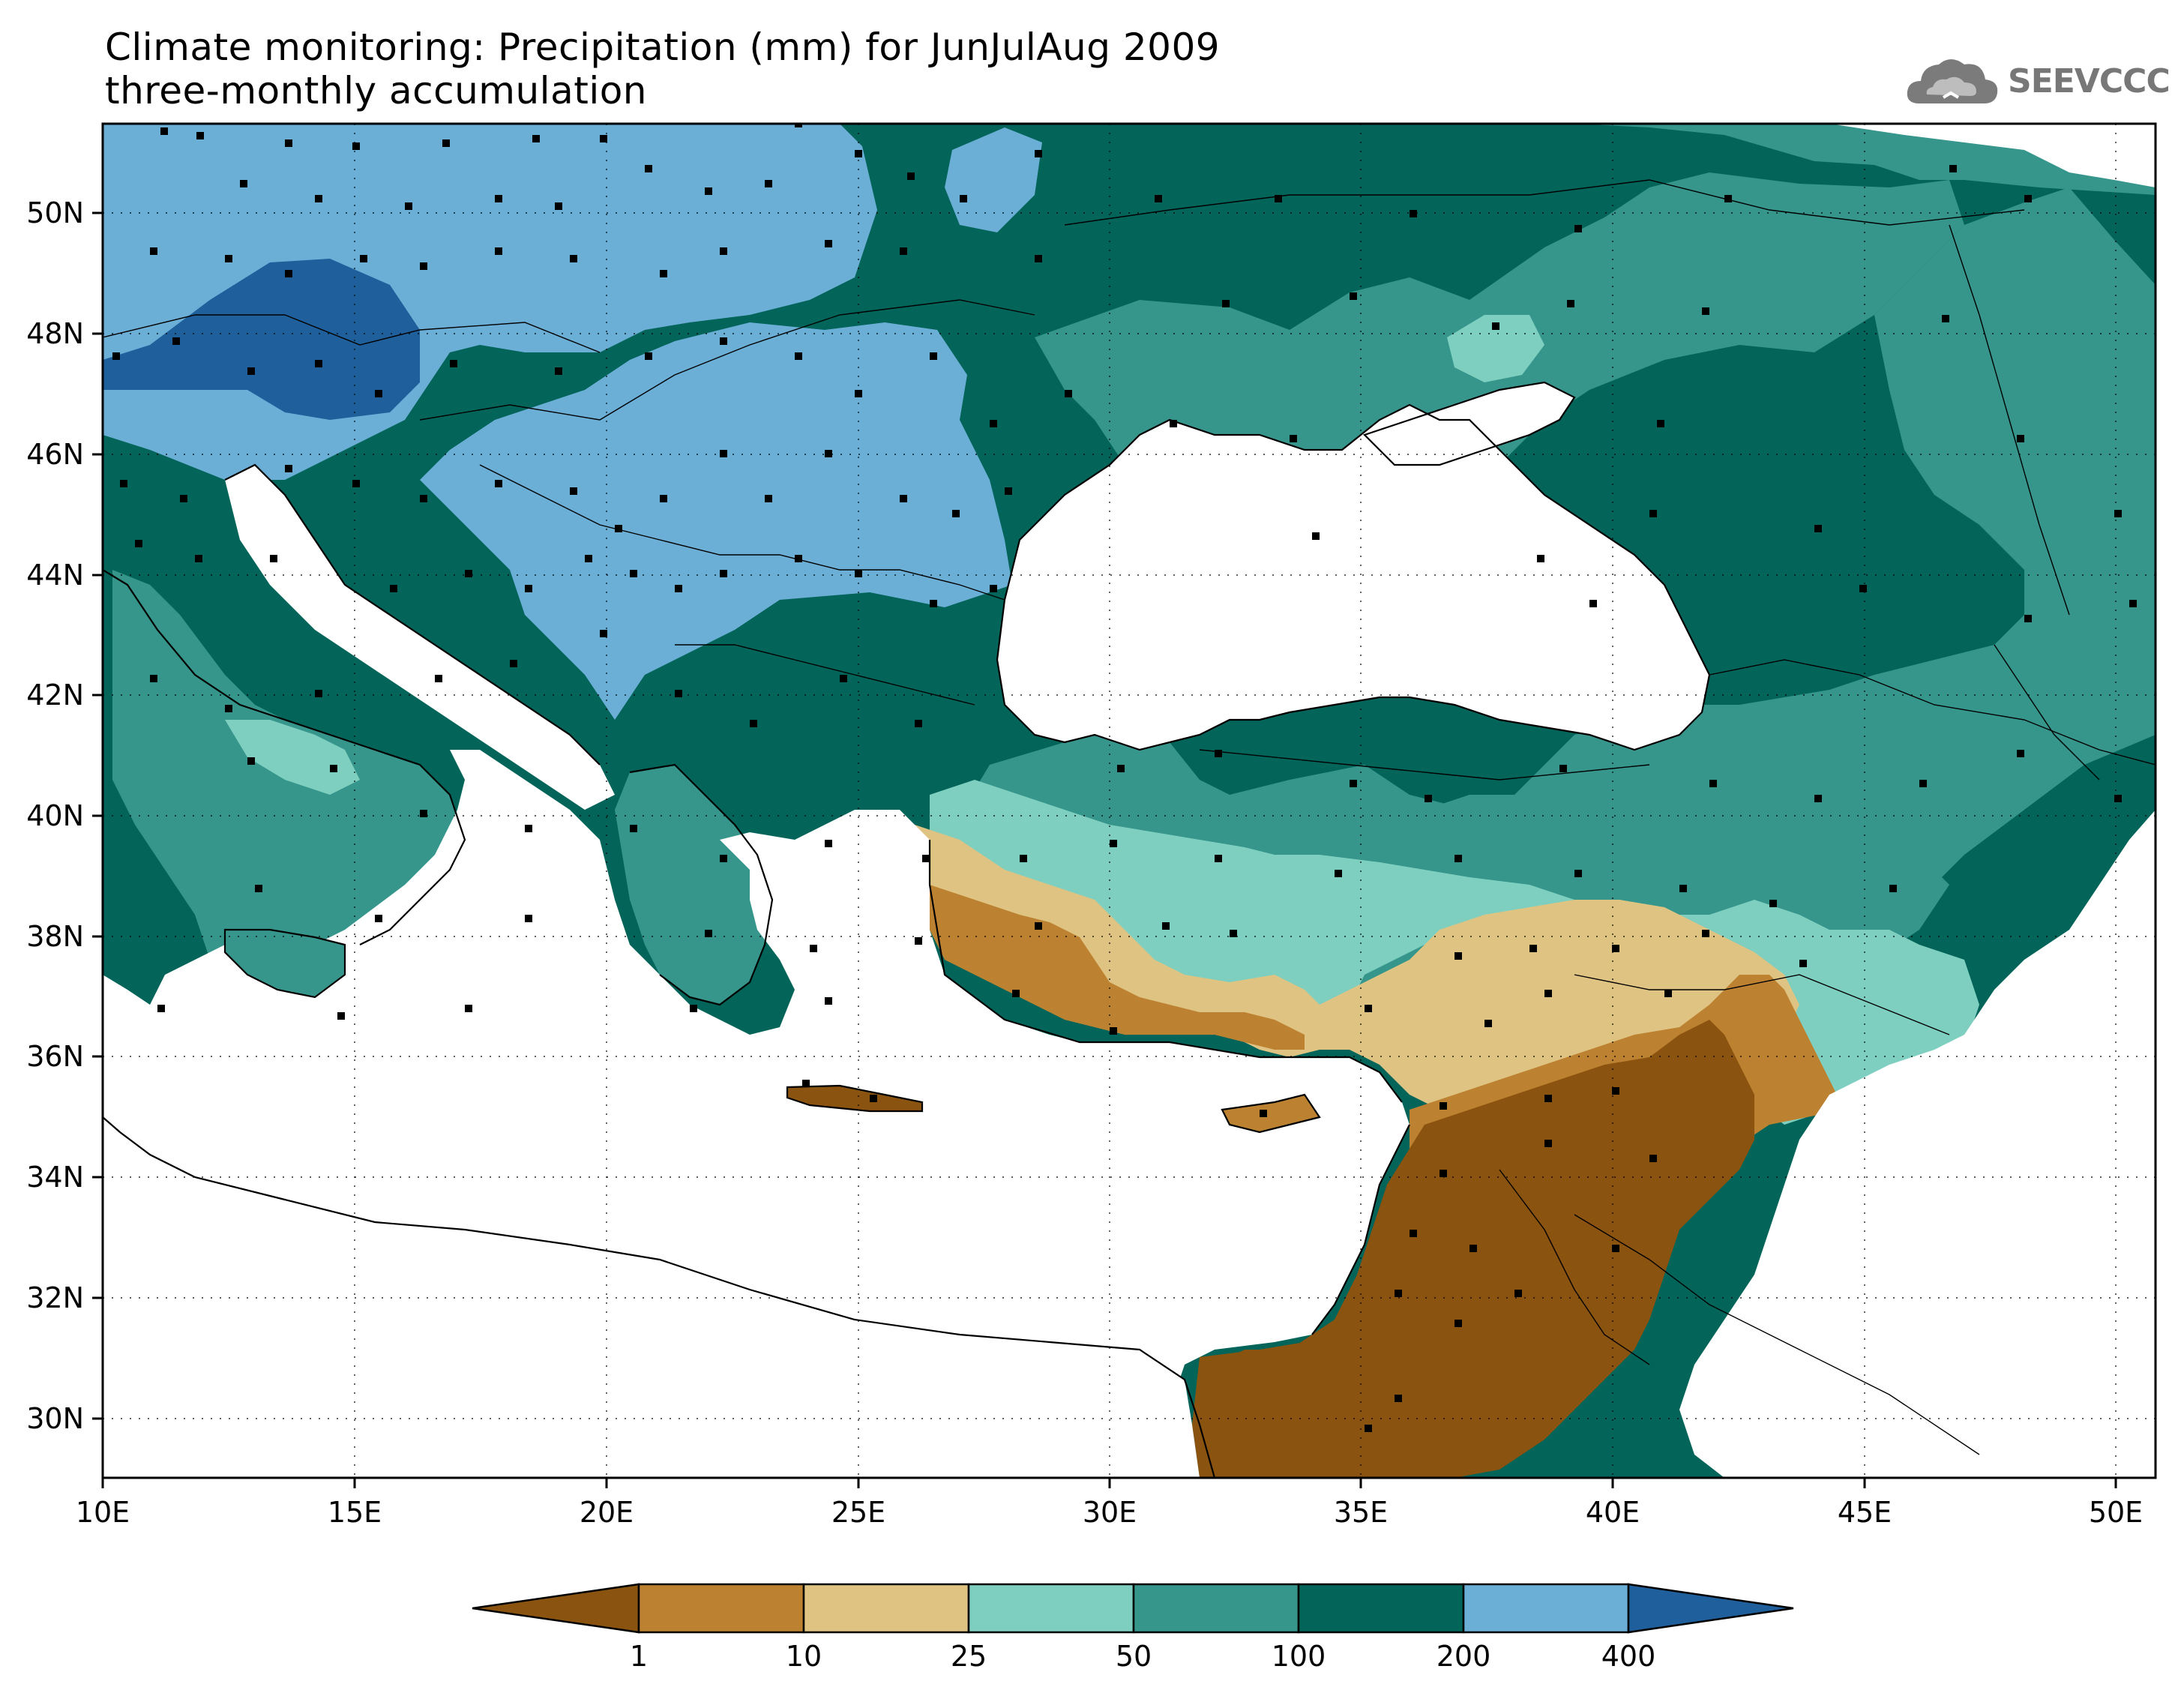 The image size is (2184, 1687). What do you see at coordinates (1293, 1406) in the screenshot?
I see `field-under-1-egypt` at bounding box center [1293, 1406].